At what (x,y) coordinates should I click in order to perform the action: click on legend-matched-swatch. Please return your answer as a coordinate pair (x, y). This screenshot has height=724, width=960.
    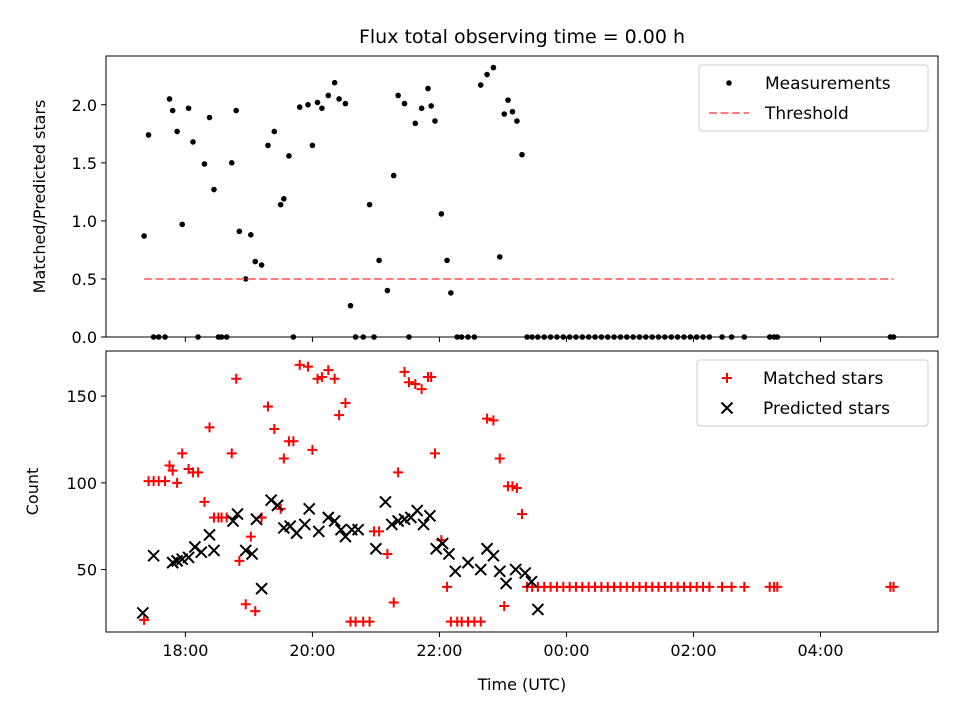
    Looking at the image, I should click on (727, 378).